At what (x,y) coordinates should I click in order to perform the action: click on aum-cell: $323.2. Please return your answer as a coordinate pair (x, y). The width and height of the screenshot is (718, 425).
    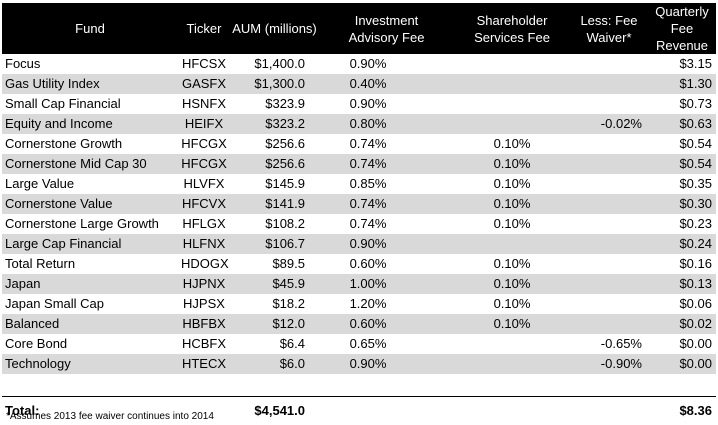
    Looking at the image, I should click on (274, 124).